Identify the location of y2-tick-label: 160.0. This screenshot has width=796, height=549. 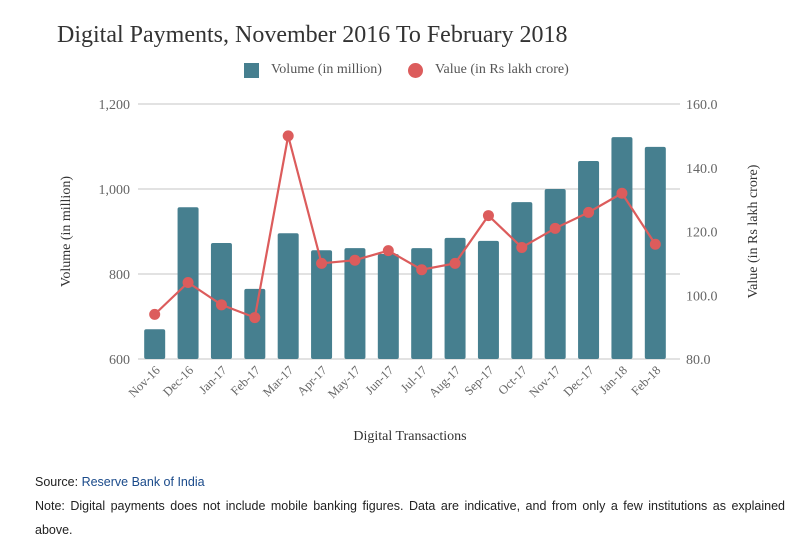
(702, 105).